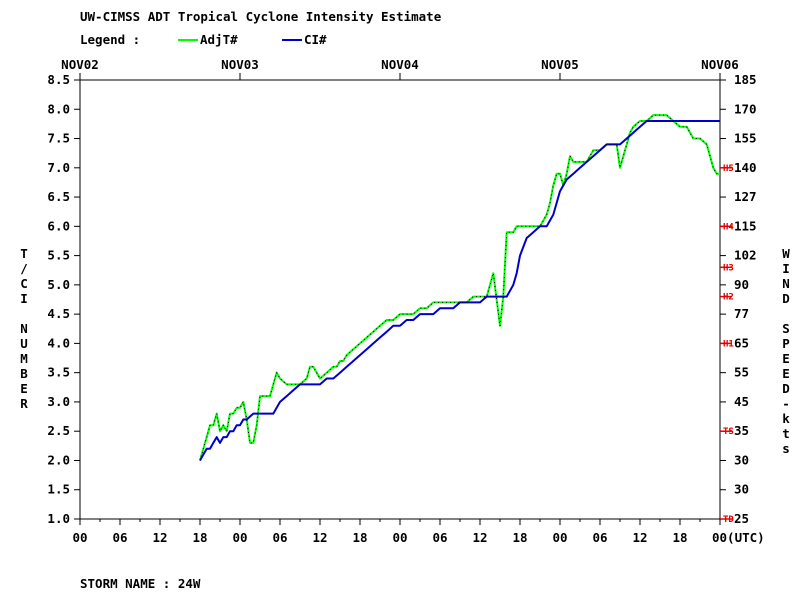 The width and height of the screenshot is (800, 600). Describe the element at coordinates (58, 108) in the screenshot. I see `y-tick-label-left: 8.0` at that location.